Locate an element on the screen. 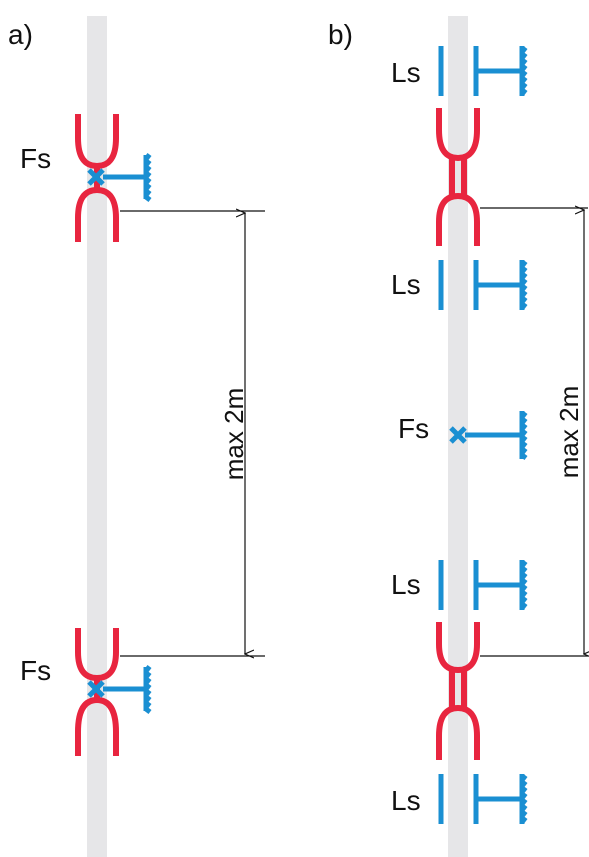 The image size is (589, 857). loose-support-b-3-label: Ls is located at coordinates (406, 584).